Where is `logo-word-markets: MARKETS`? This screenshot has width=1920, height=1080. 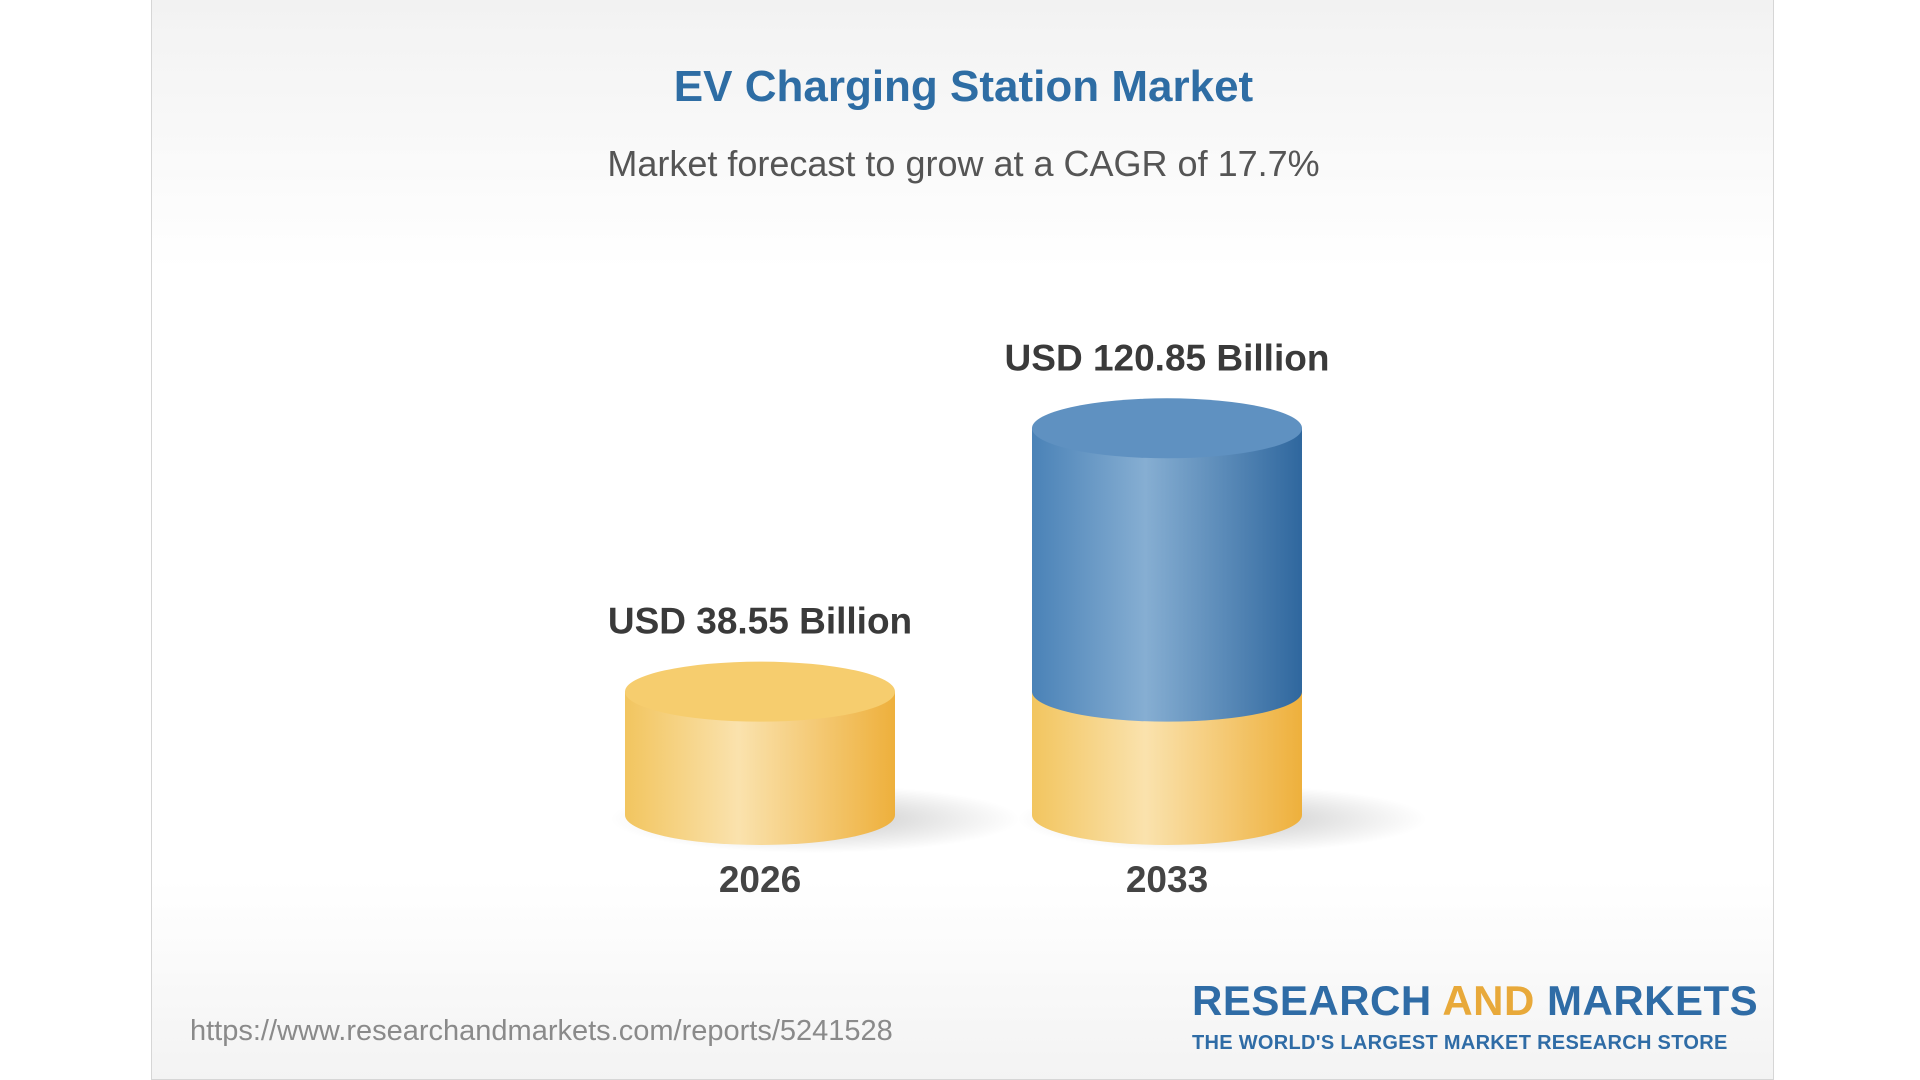
logo-word-markets: MARKETS is located at coordinates (1653, 1000).